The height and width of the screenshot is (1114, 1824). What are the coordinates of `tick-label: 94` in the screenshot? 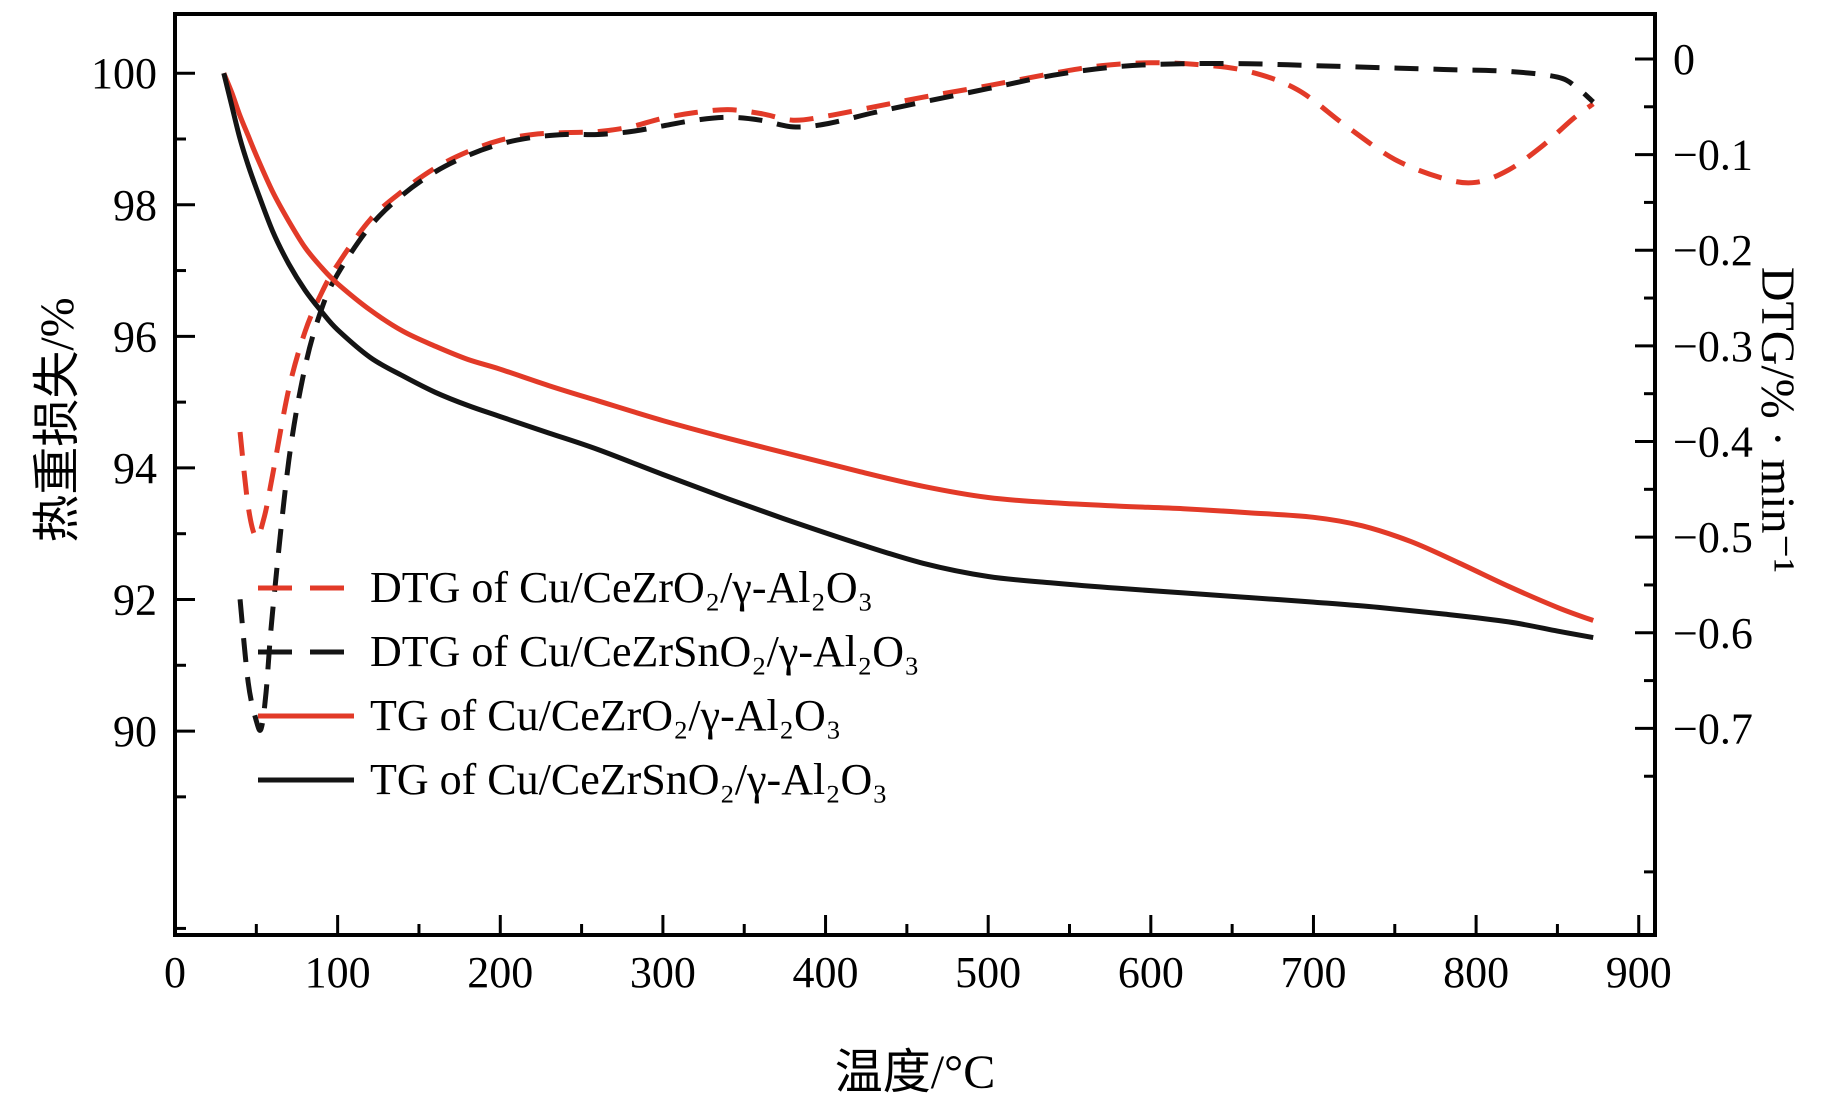 It's located at (135, 468).